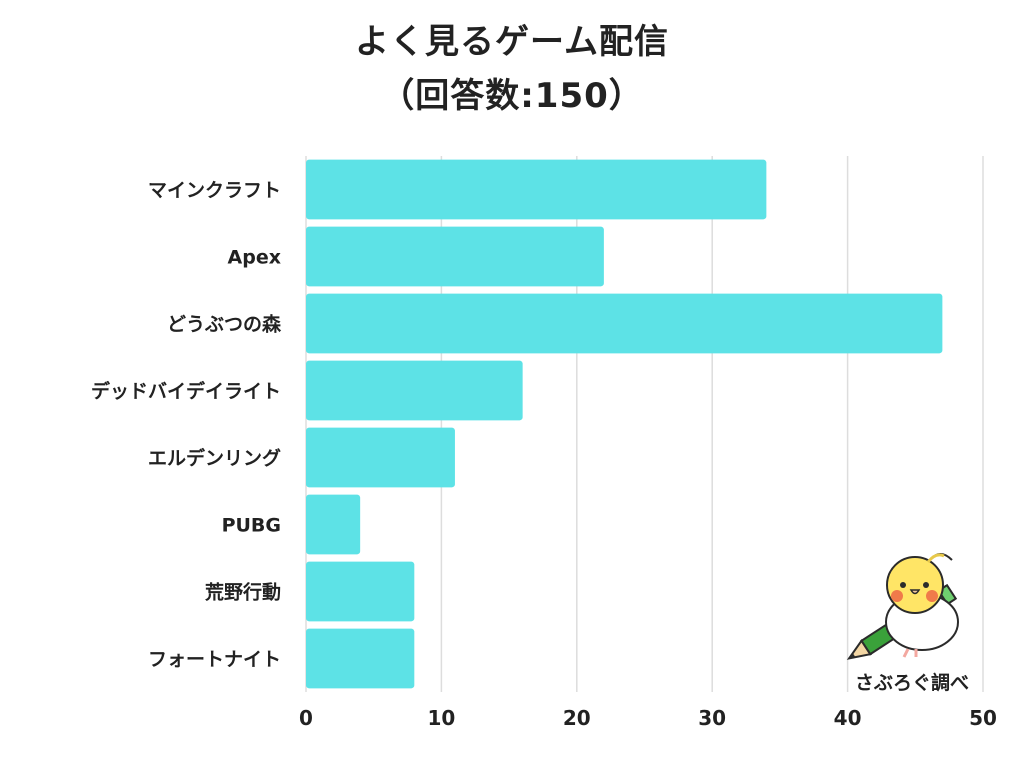 This screenshot has height=768, width=1024. Describe the element at coordinates (648, 718) in the screenshot. I see `x-tick-labels: 0 10 20 30 40 50` at that location.